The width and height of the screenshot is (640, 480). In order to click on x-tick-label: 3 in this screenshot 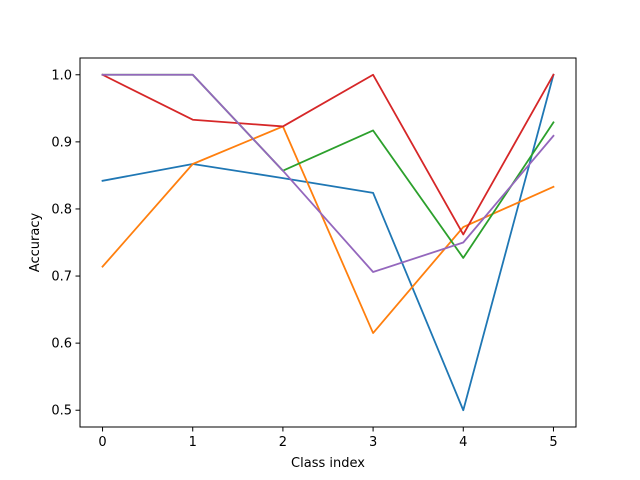, I will do `click(373, 442)`.